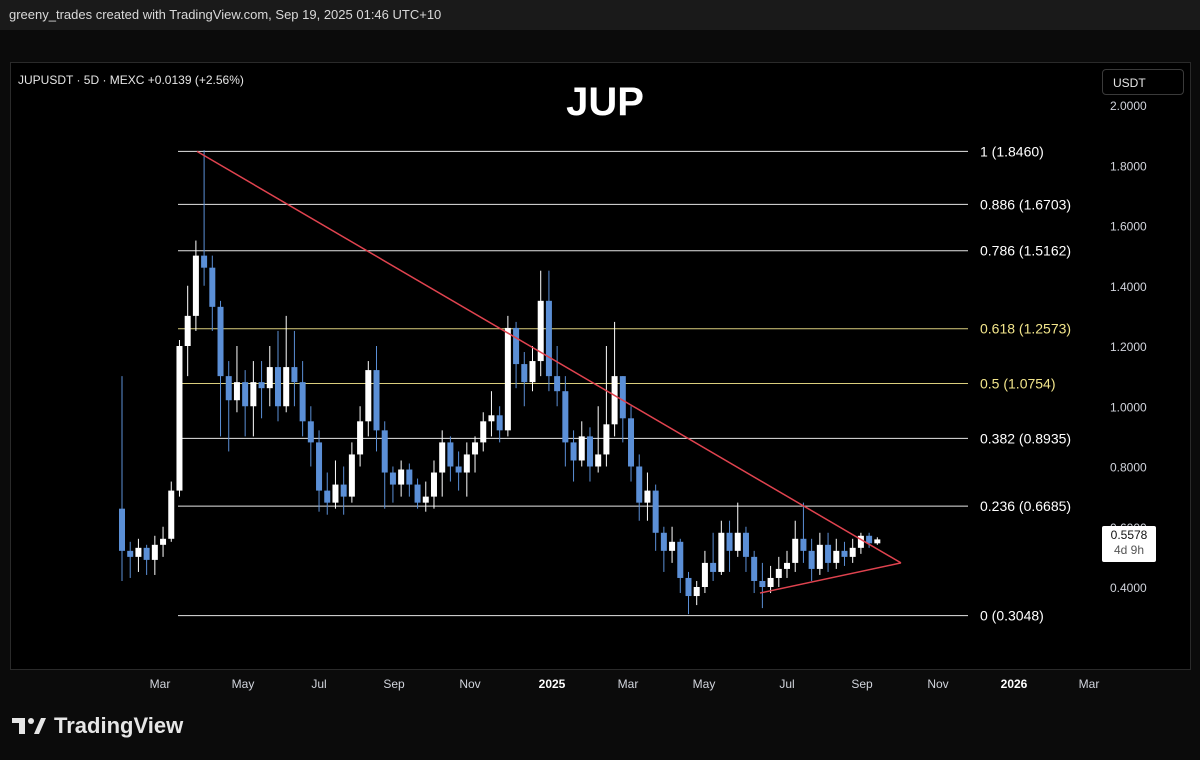  What do you see at coordinates (1129, 550) in the screenshot?
I see `bar-countdown: 4d 9h` at bounding box center [1129, 550].